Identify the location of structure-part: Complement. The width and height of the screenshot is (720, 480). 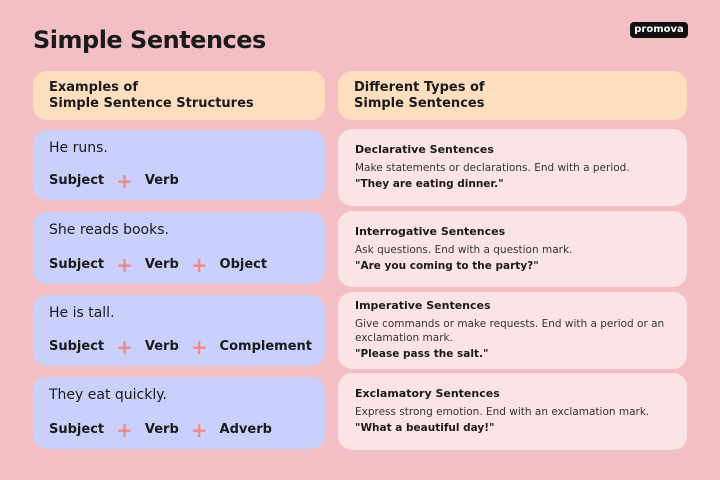
(265, 346).